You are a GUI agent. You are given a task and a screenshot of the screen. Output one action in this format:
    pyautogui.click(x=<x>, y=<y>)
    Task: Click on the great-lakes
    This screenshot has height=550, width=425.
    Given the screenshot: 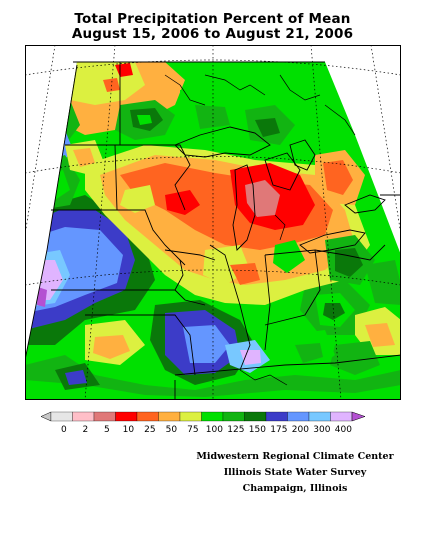 What is the action you would take?
    pyautogui.click(x=280, y=190)
    